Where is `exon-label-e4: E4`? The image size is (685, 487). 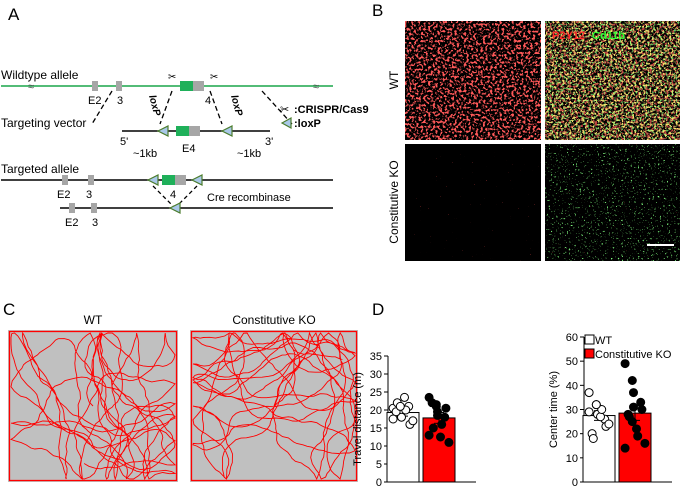
exon-label-e4: E4 is located at coordinates (188, 149).